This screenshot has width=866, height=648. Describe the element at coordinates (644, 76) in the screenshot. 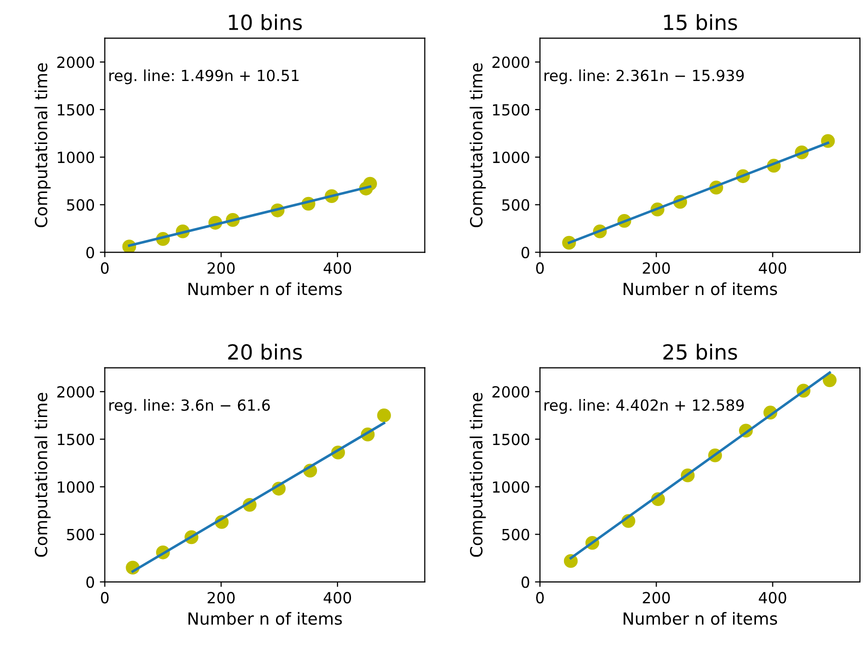

I see `annotation: reg. line: 2.361n − 15.939` at that location.